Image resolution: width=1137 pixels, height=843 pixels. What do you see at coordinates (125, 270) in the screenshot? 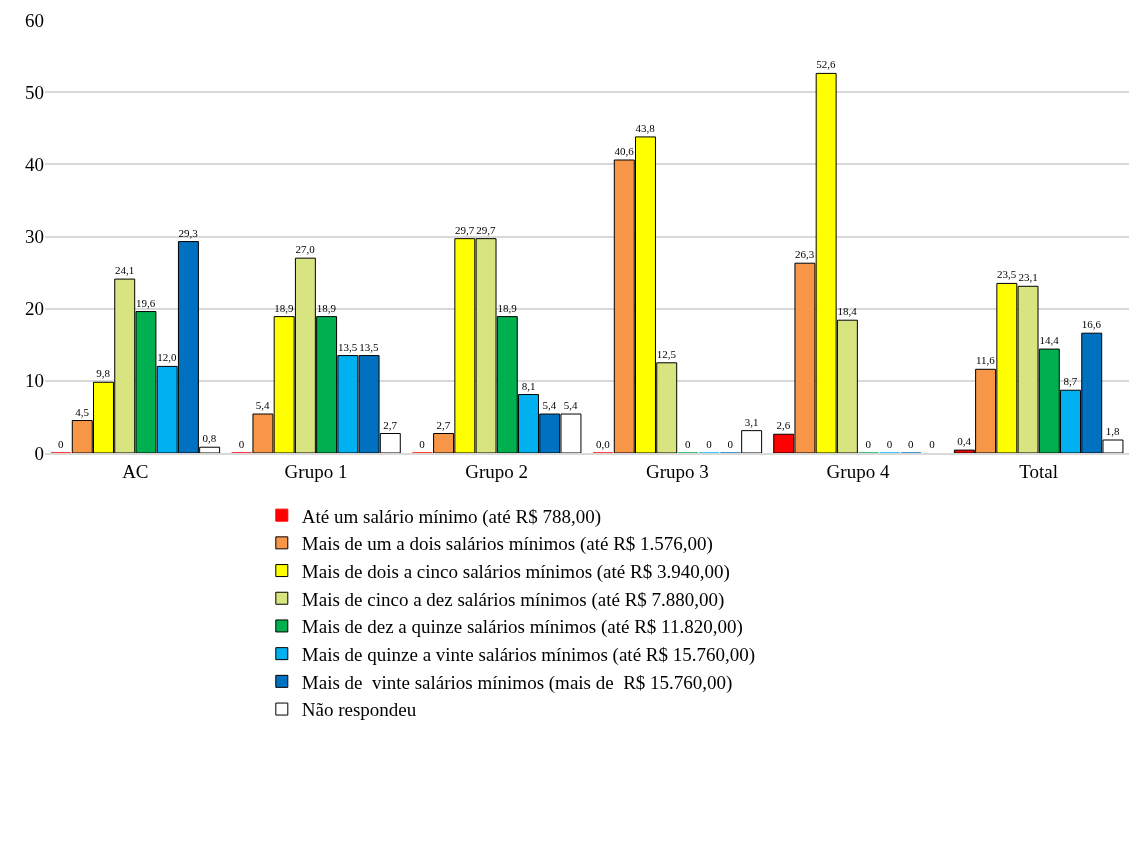
I see `data-label: 24,1` at bounding box center [125, 270].